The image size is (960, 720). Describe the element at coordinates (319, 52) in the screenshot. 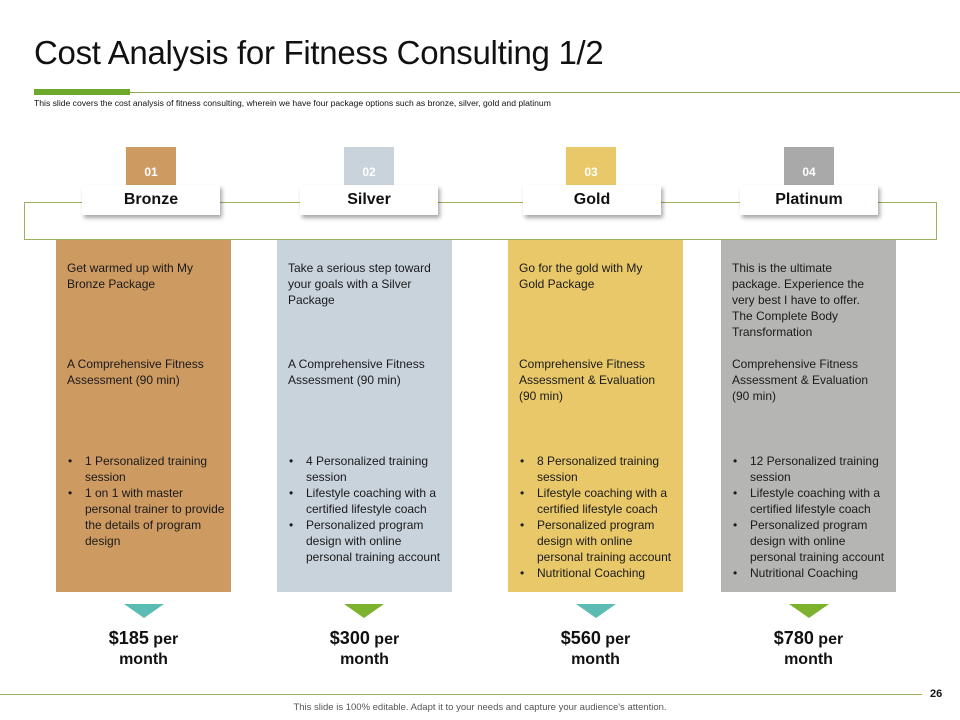

I see `slide-title: Cost Analysis for Fitness Consulting 1/2` at that location.